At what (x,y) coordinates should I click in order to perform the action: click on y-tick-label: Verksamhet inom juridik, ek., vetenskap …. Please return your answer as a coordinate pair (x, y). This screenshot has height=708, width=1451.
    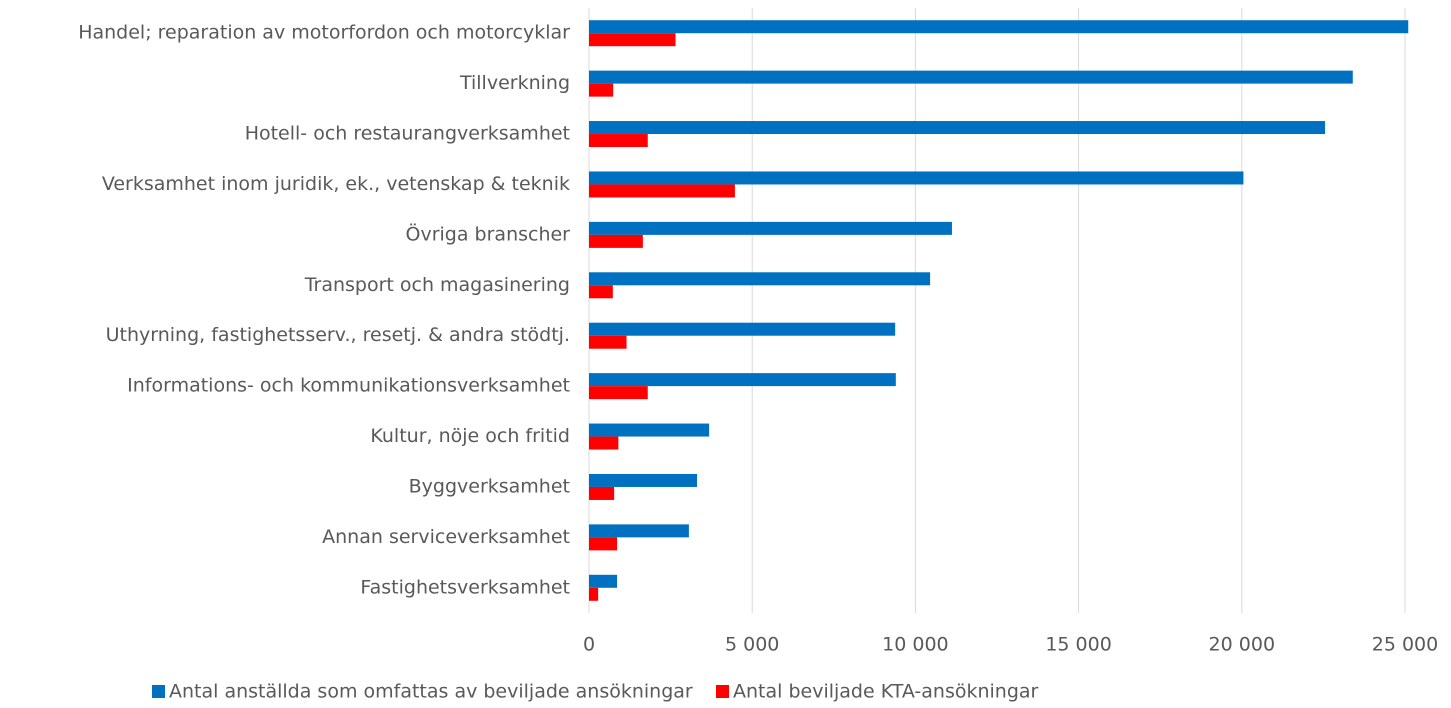
    Looking at the image, I should click on (336, 184).